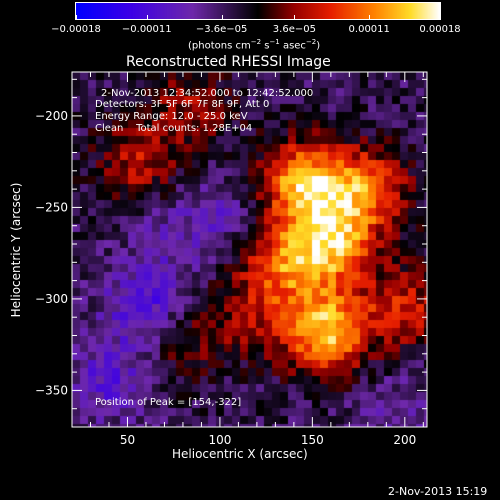  What do you see at coordinates (240, 454) in the screenshot?
I see `x-axis-label: Heliocentric X (arcsec)` at bounding box center [240, 454].